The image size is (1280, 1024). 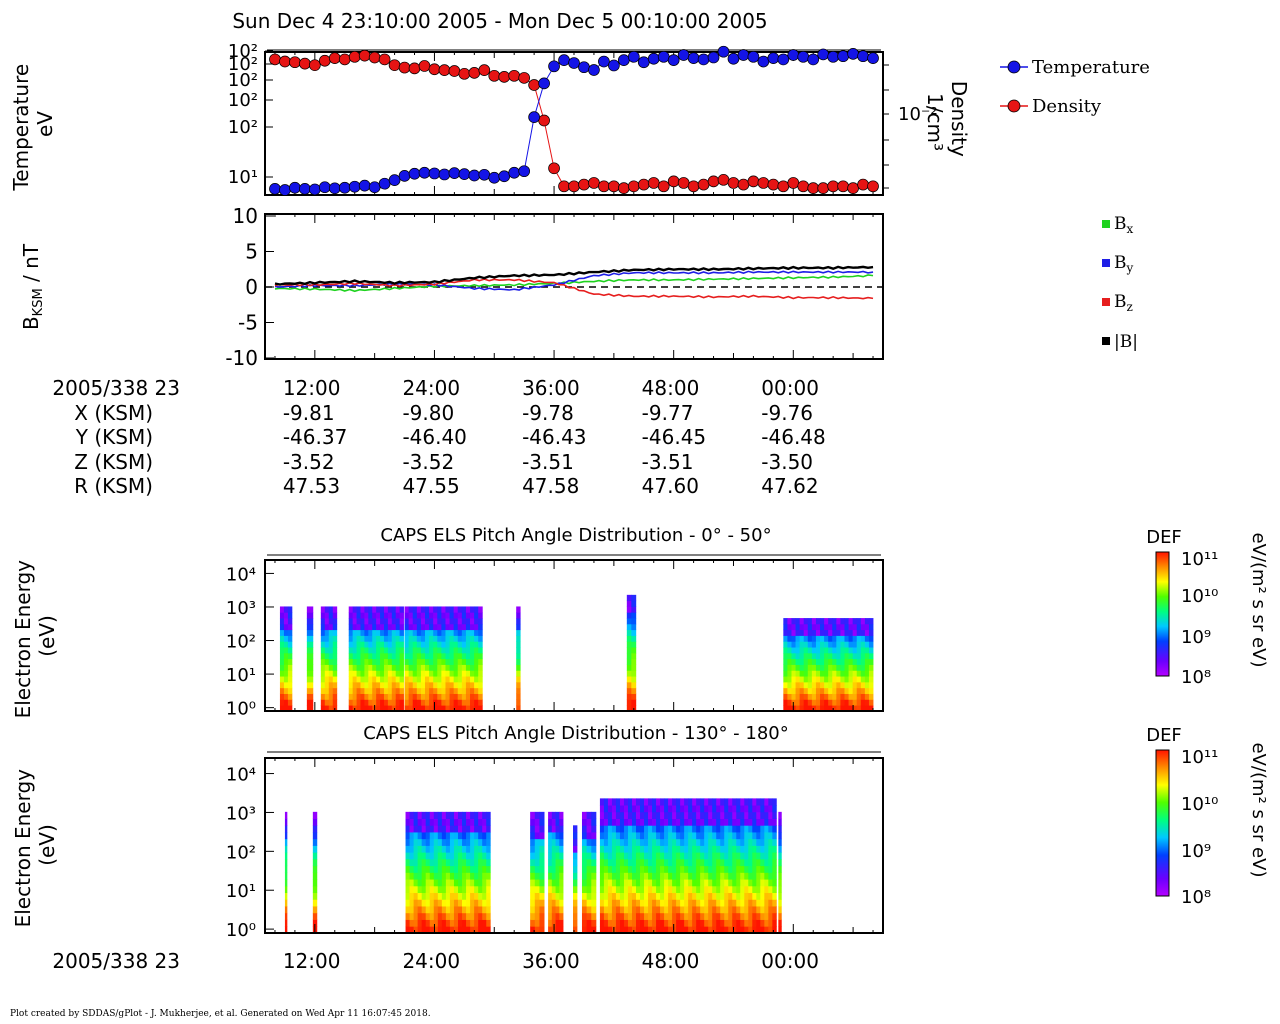 I want to click on els-130-180-interval, so click(x=556, y=872).